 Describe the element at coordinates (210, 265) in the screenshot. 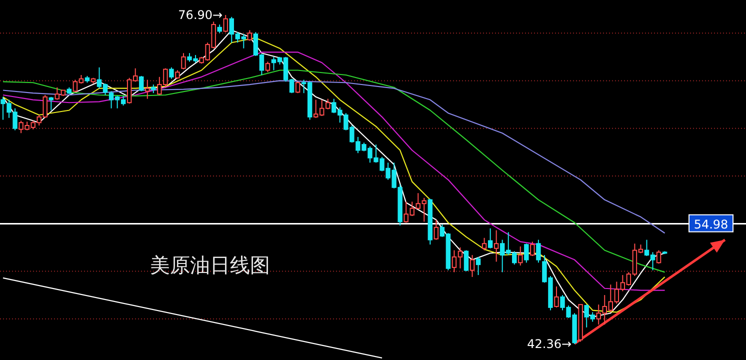

I see `title: 美原油日线图` at that location.